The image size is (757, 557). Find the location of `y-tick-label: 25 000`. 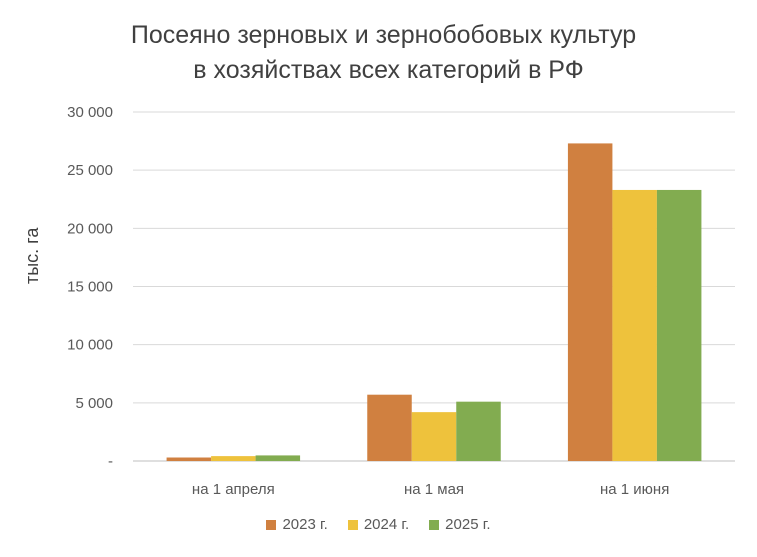

y-tick-label: 25 000 is located at coordinates (90, 170).